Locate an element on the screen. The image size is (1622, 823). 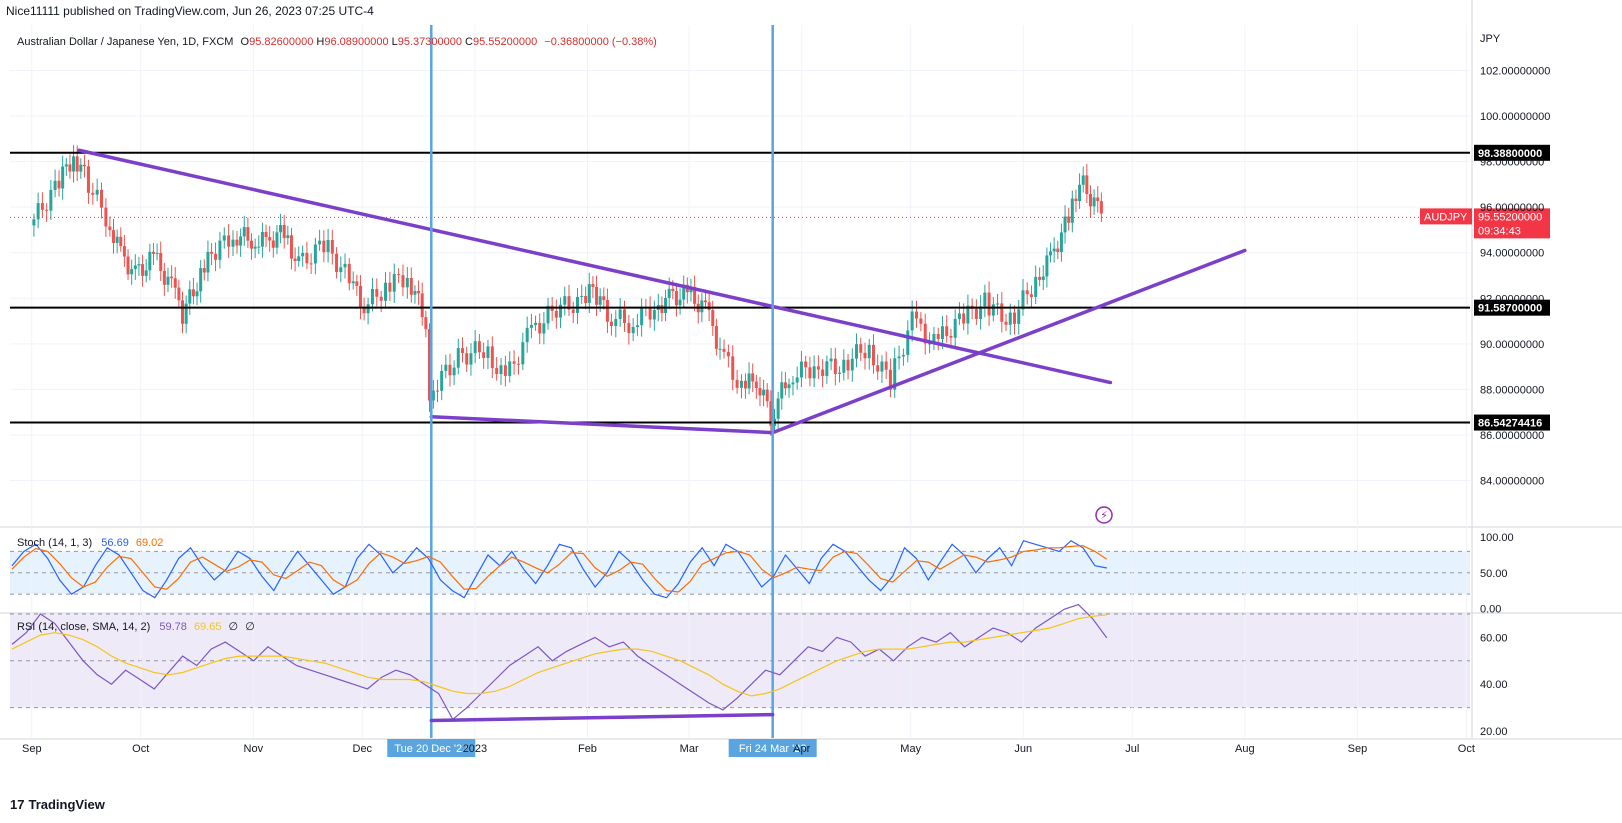
x-tick-label: Jun is located at coordinates (1023, 749).